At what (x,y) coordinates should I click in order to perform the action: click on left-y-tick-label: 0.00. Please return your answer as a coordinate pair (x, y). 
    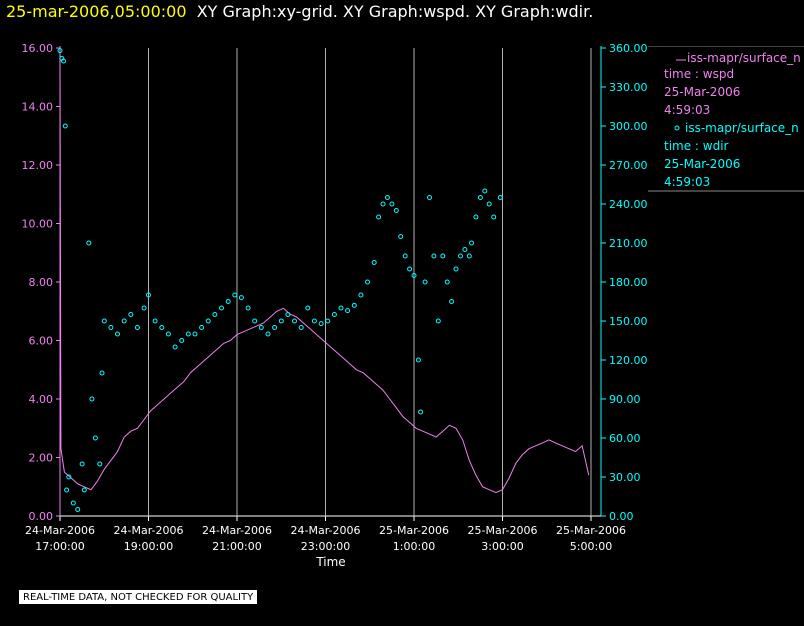
    Looking at the image, I should click on (41, 516).